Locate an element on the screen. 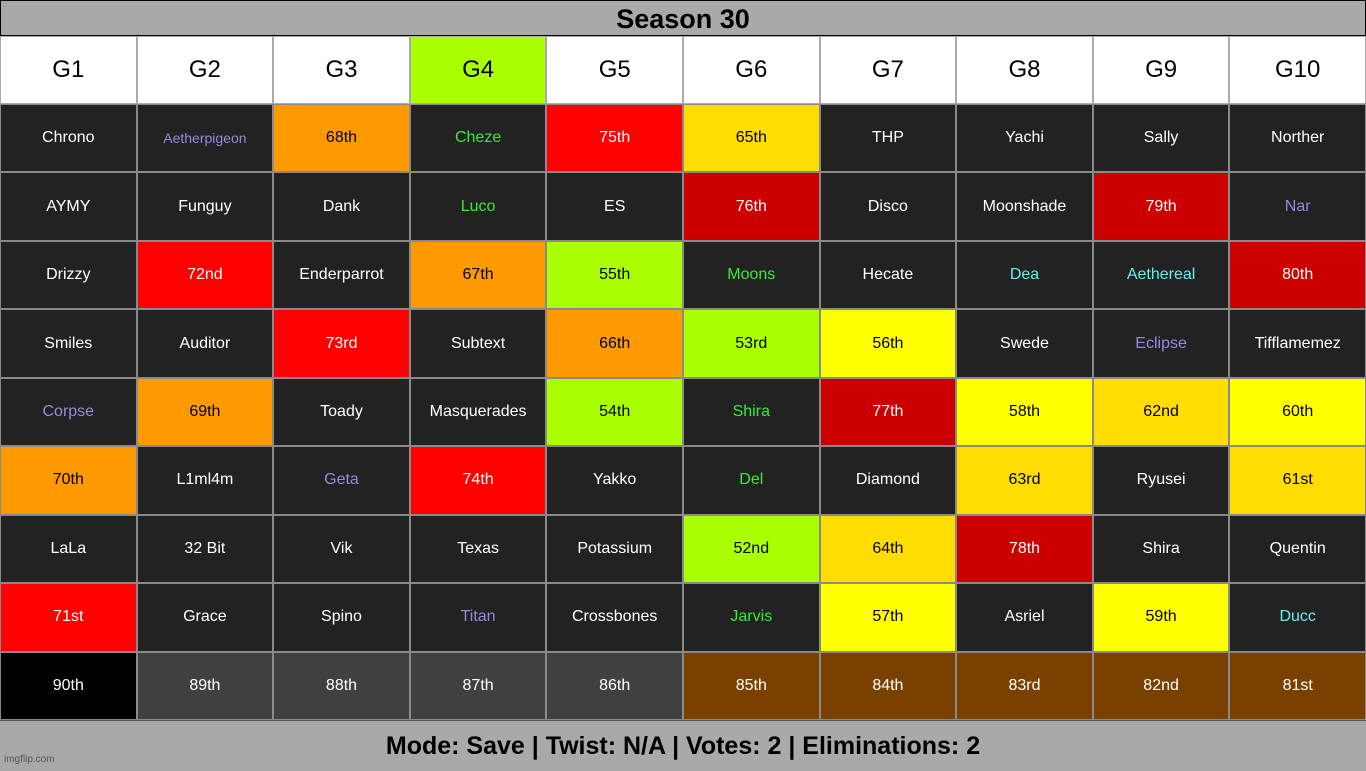 This screenshot has height=771, width=1366. grid-cell: 66th is located at coordinates (614, 343).